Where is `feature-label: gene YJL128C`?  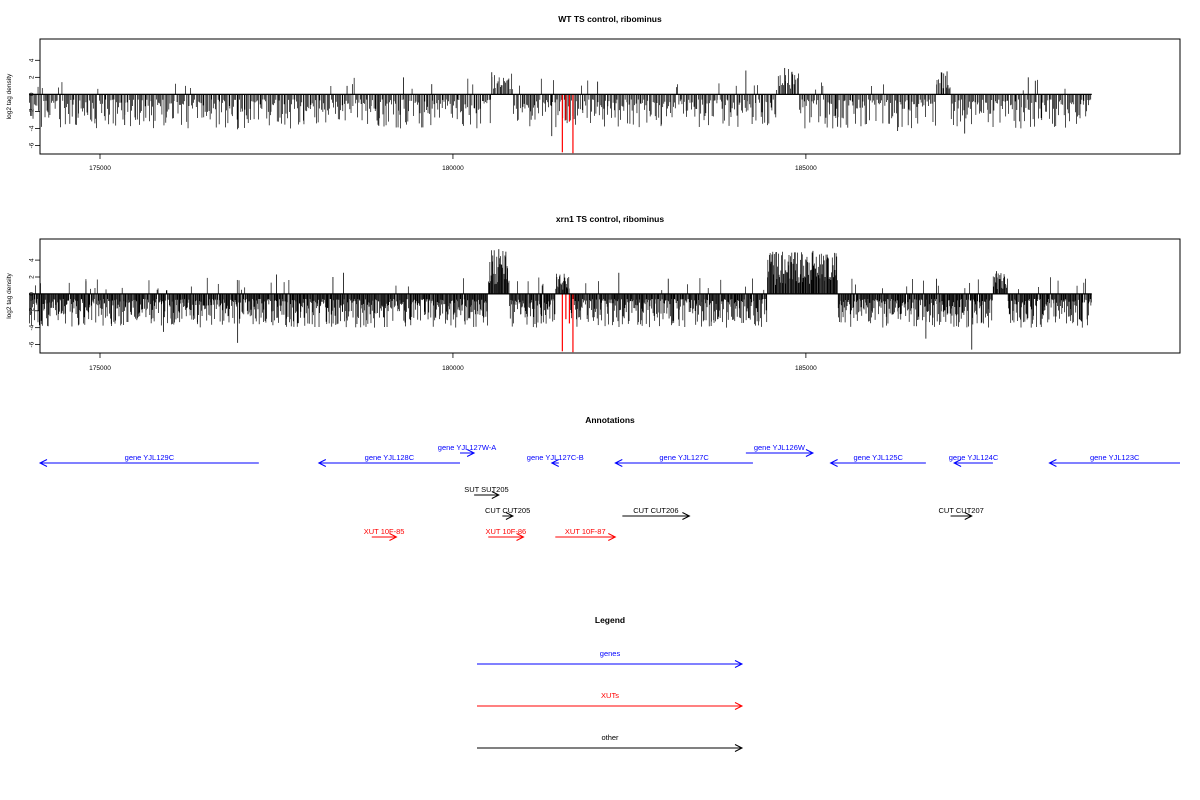 feature-label: gene YJL128C is located at coordinates (390, 457).